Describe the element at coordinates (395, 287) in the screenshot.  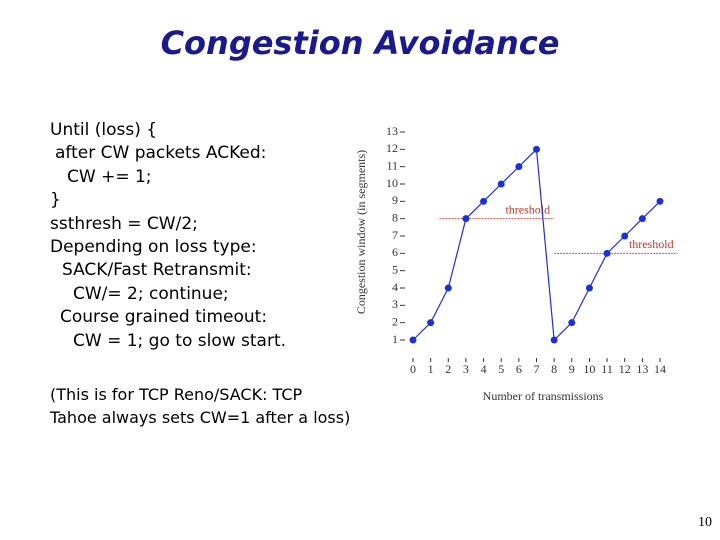
I see `y-tick-label: 4` at that location.